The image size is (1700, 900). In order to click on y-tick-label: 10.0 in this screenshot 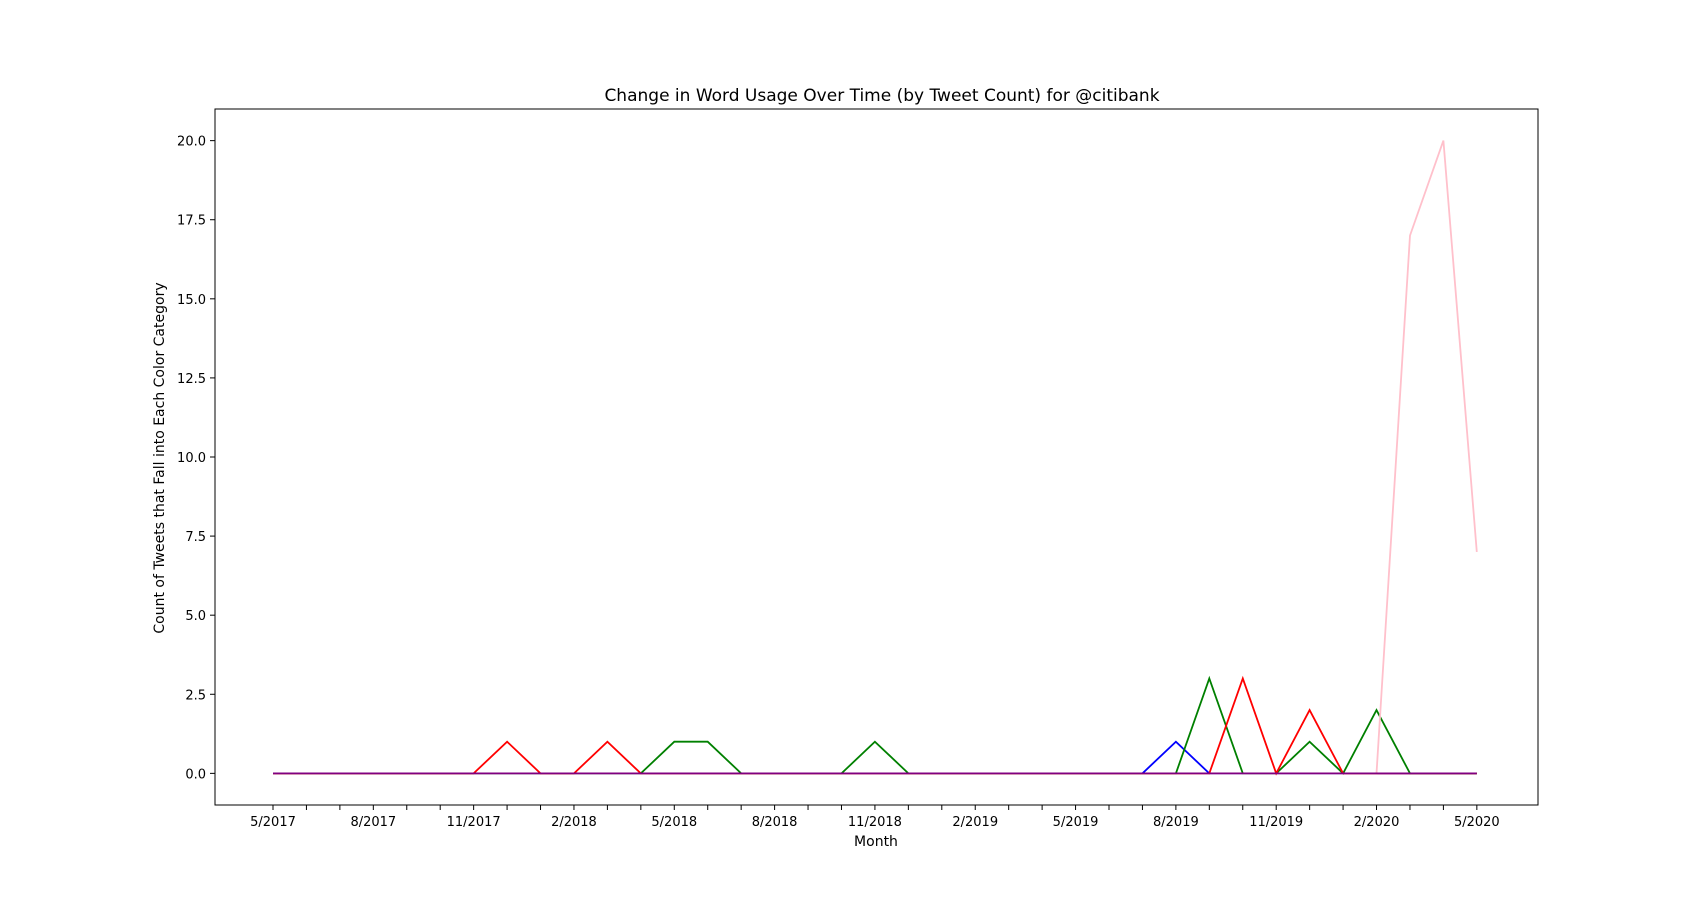, I will do `click(191, 458)`.